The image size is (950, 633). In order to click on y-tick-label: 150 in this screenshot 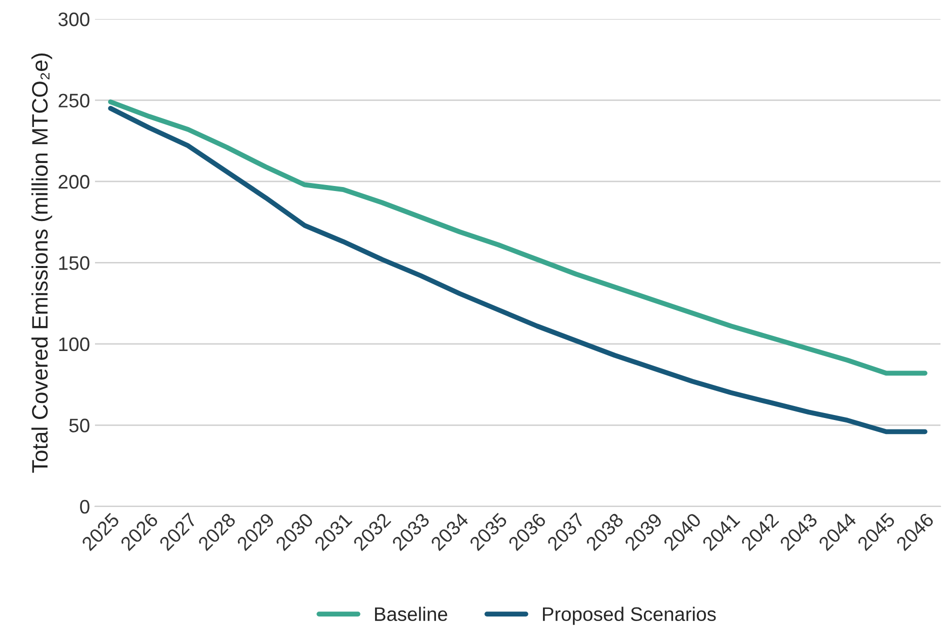, I will do `click(74, 263)`.